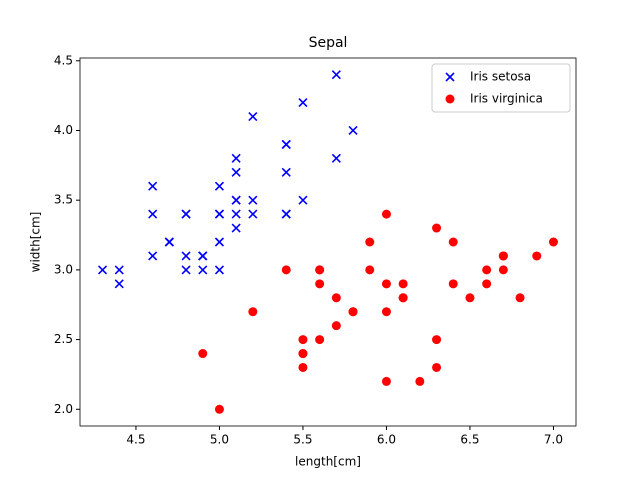  I want to click on x-tick-label: 7.0, so click(553, 440).